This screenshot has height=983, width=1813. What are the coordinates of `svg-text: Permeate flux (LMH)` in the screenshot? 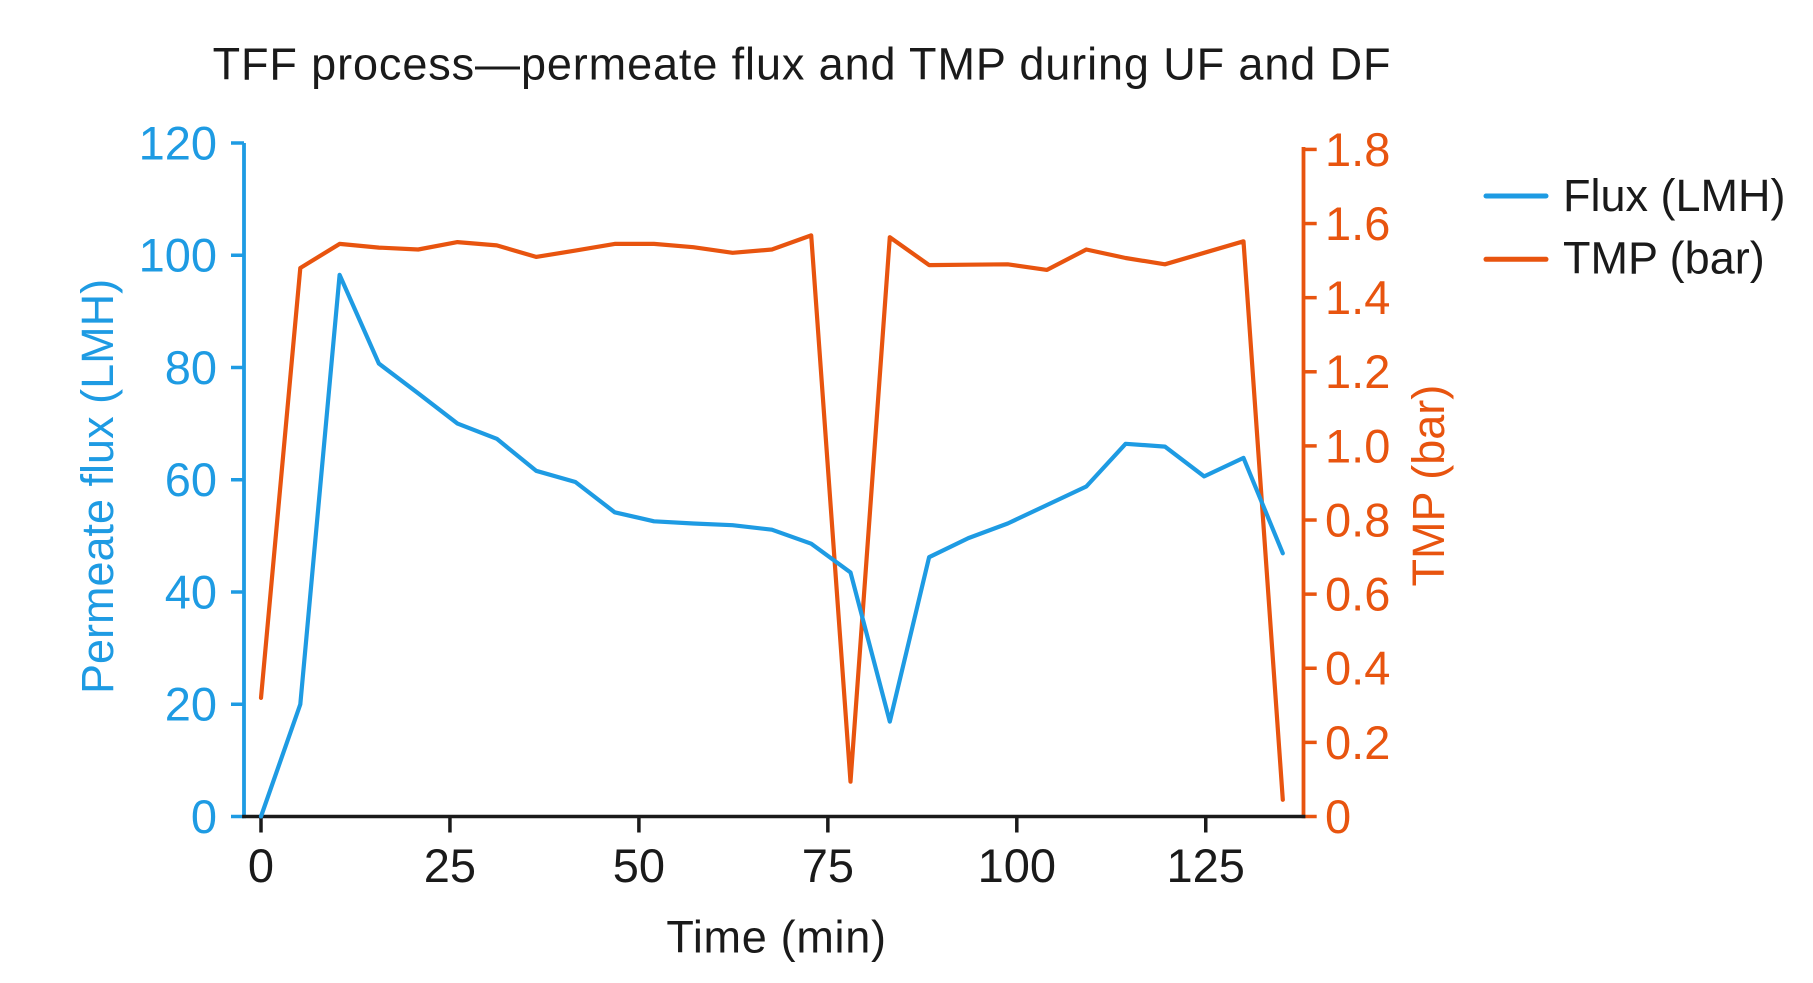 It's located at (97, 486).